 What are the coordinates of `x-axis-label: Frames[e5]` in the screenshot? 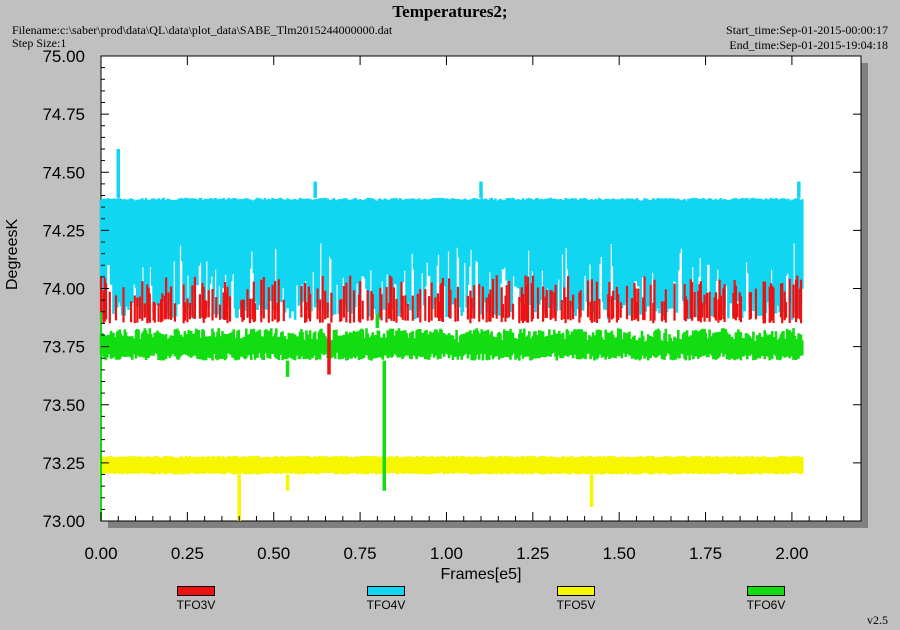 It's located at (481, 574).